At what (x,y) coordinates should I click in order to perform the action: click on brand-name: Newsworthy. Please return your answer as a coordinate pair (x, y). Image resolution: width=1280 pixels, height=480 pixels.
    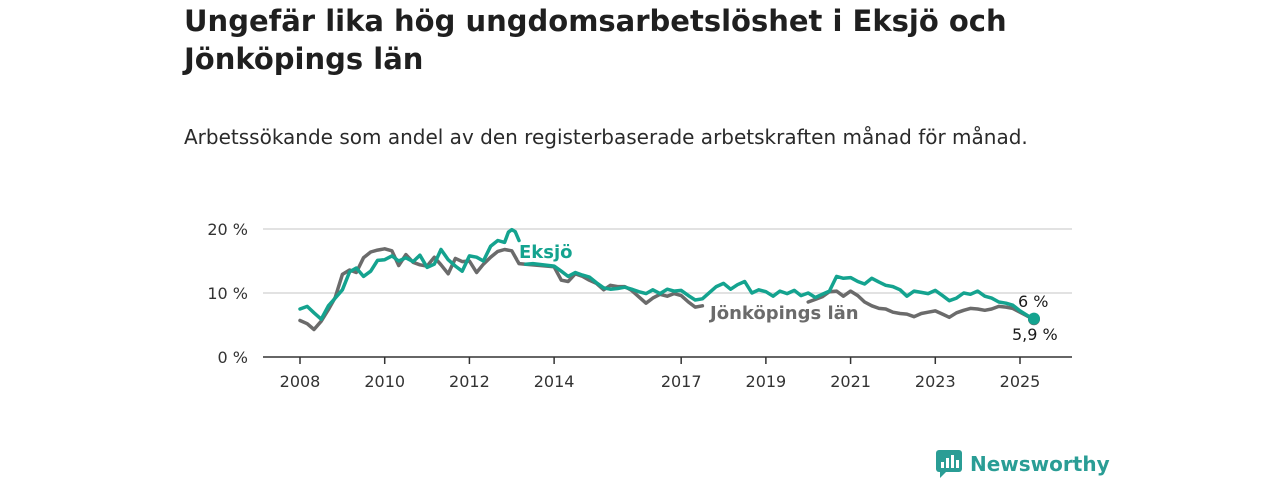
    Looking at the image, I should click on (1040, 464).